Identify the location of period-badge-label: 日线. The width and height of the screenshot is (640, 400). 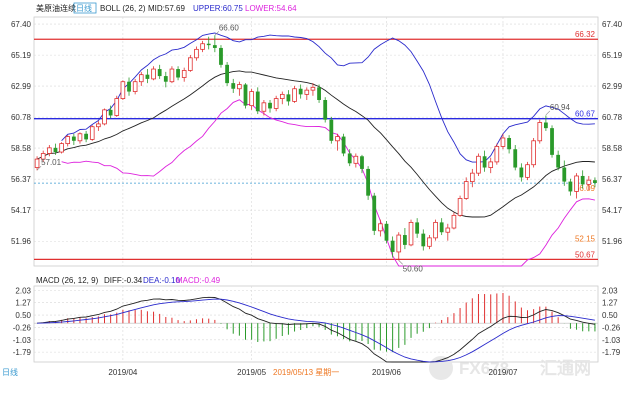
(84, 8).